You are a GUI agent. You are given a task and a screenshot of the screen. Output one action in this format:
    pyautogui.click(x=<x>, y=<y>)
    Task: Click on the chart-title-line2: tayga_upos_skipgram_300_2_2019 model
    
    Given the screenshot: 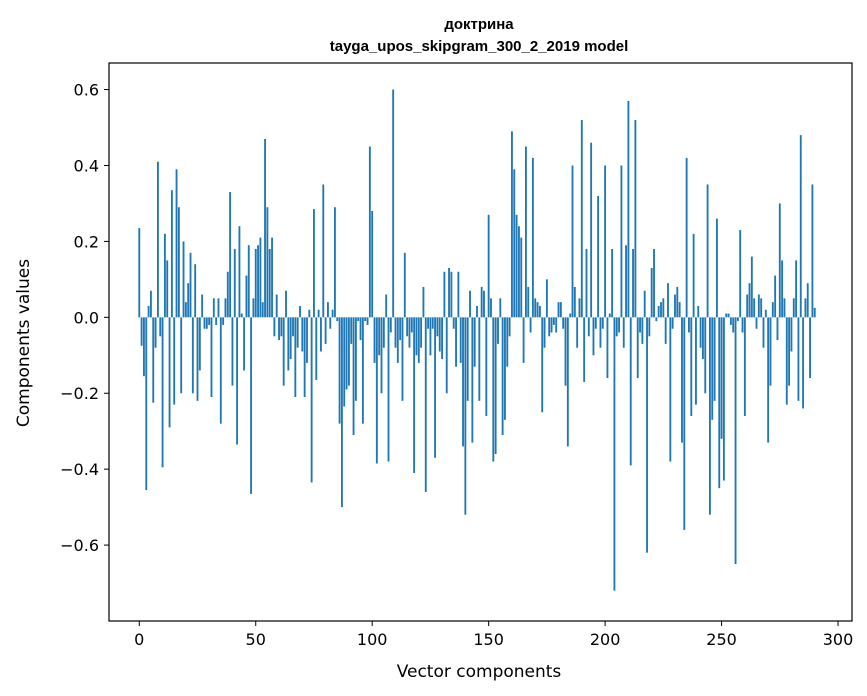 What is the action you would take?
    pyautogui.click(x=479, y=46)
    